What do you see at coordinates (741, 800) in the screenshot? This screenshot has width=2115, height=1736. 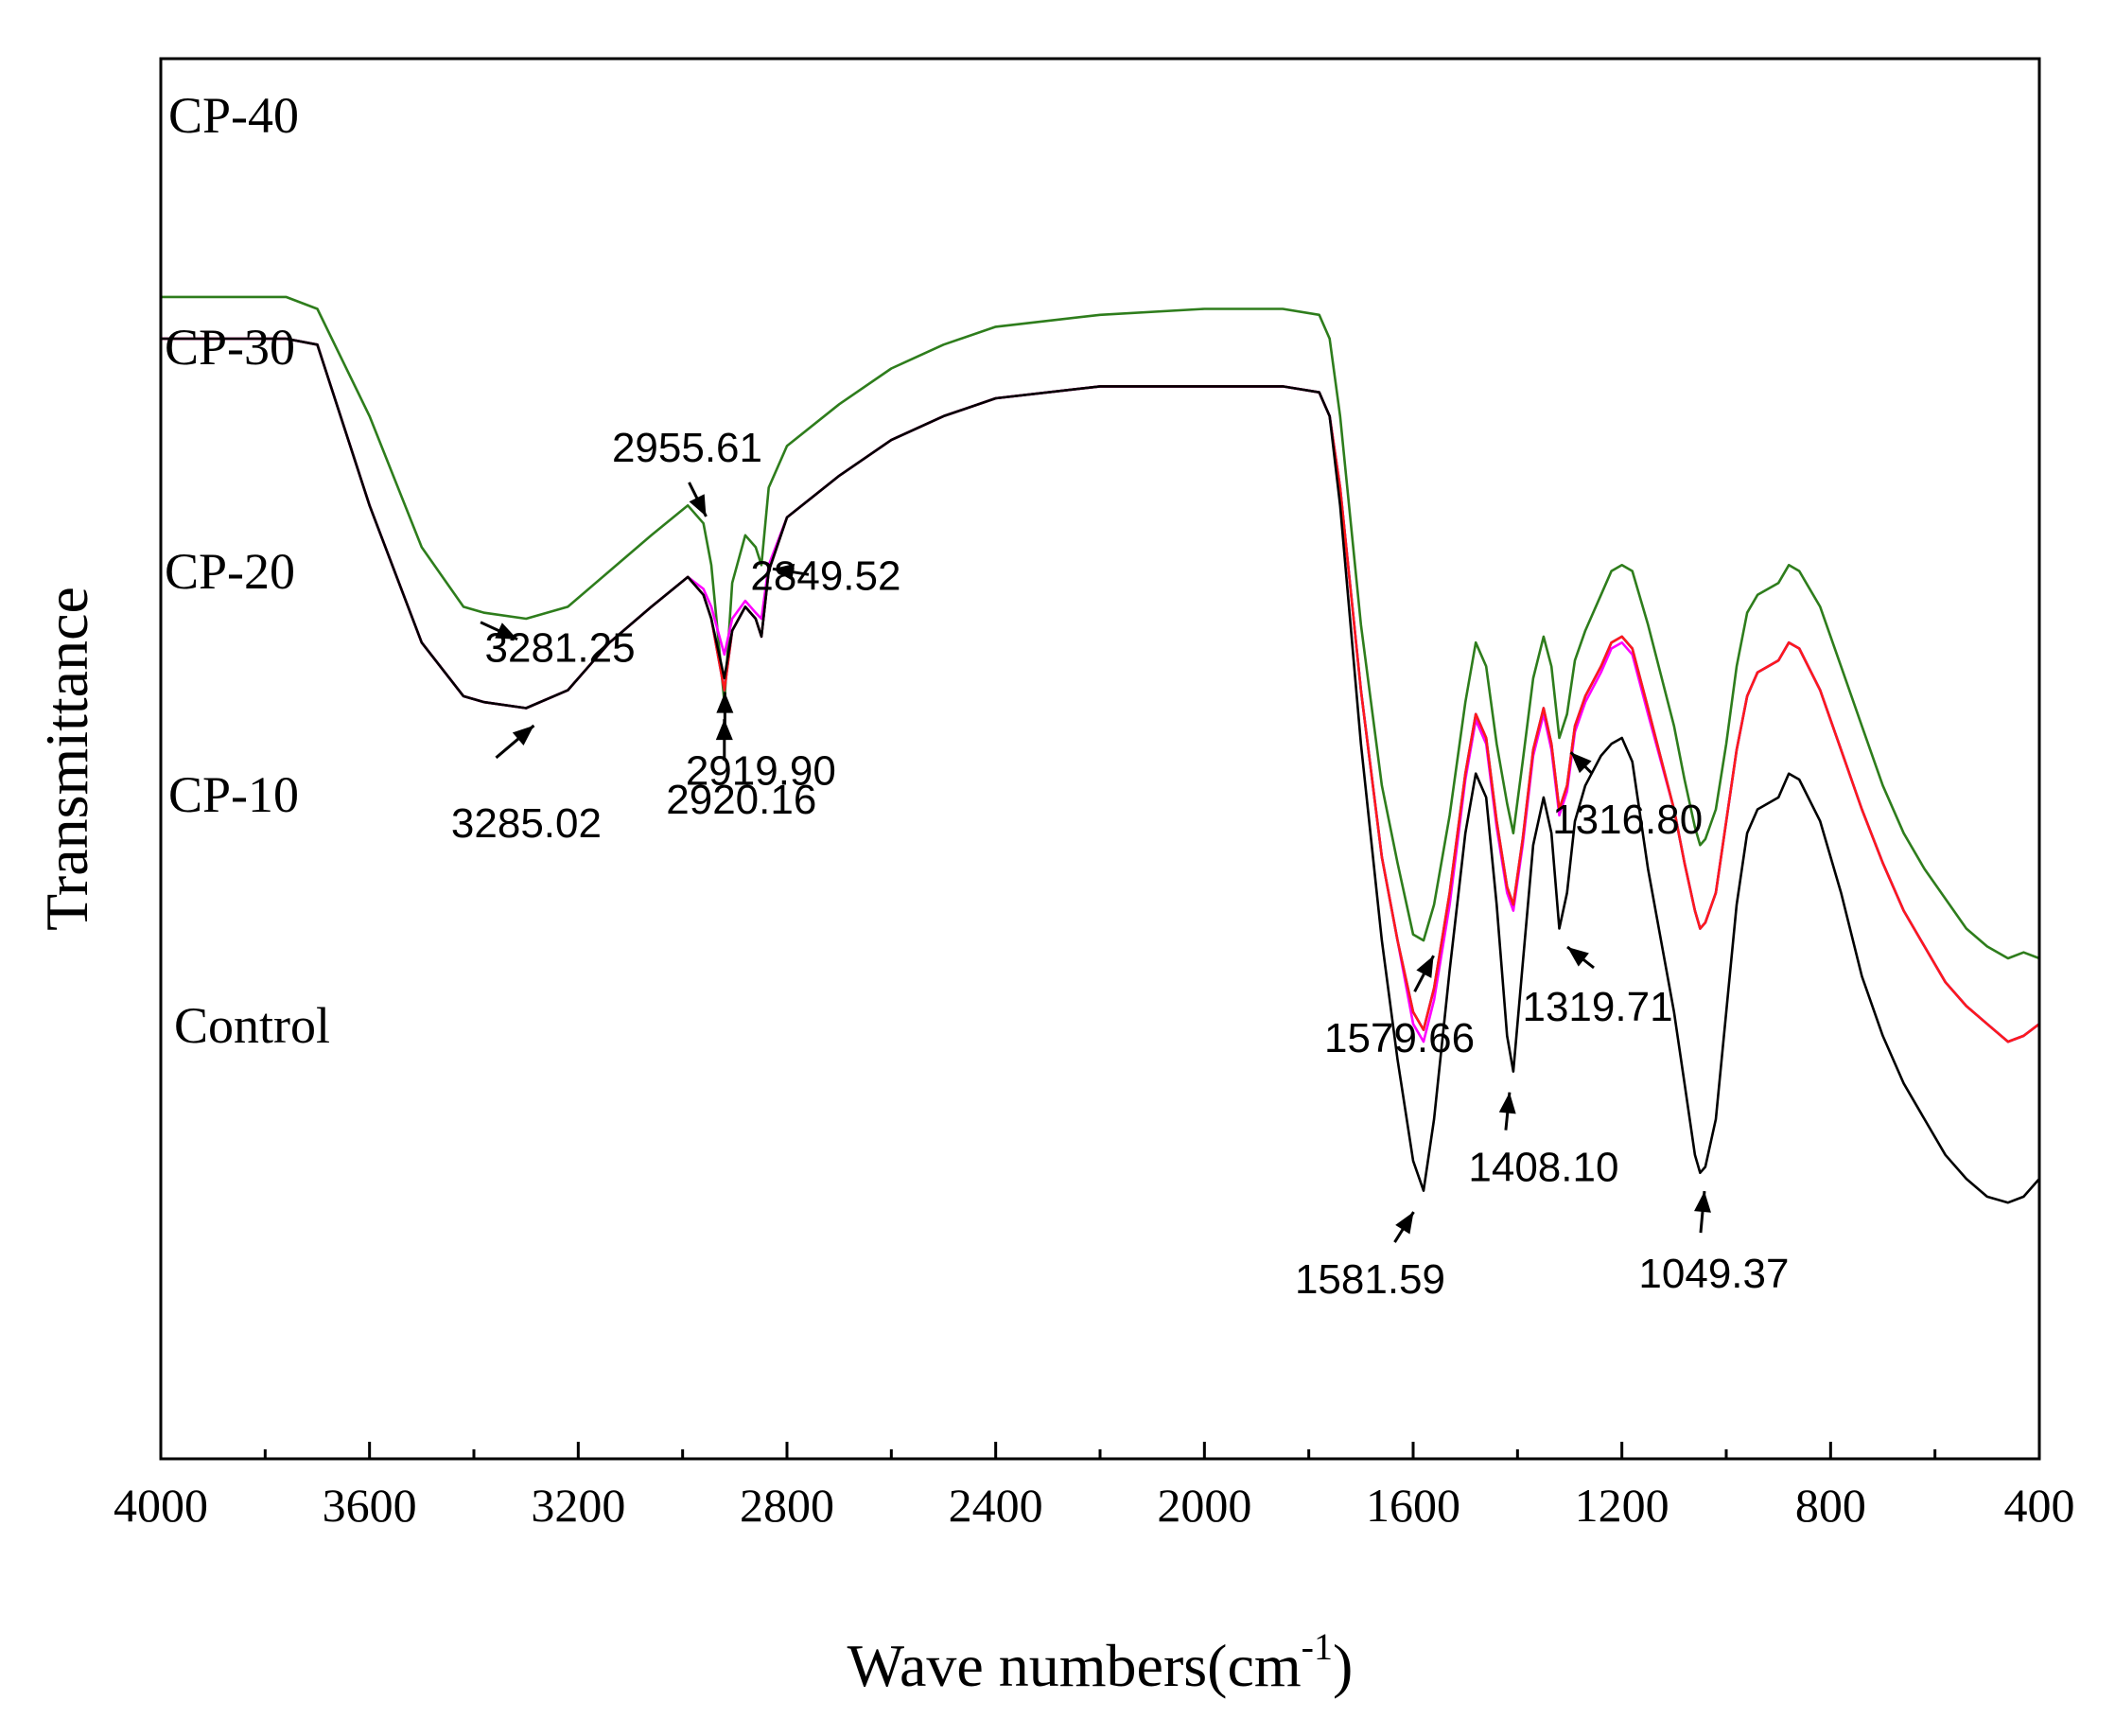 I see `annotation-label: 2920.16` at bounding box center [741, 800].